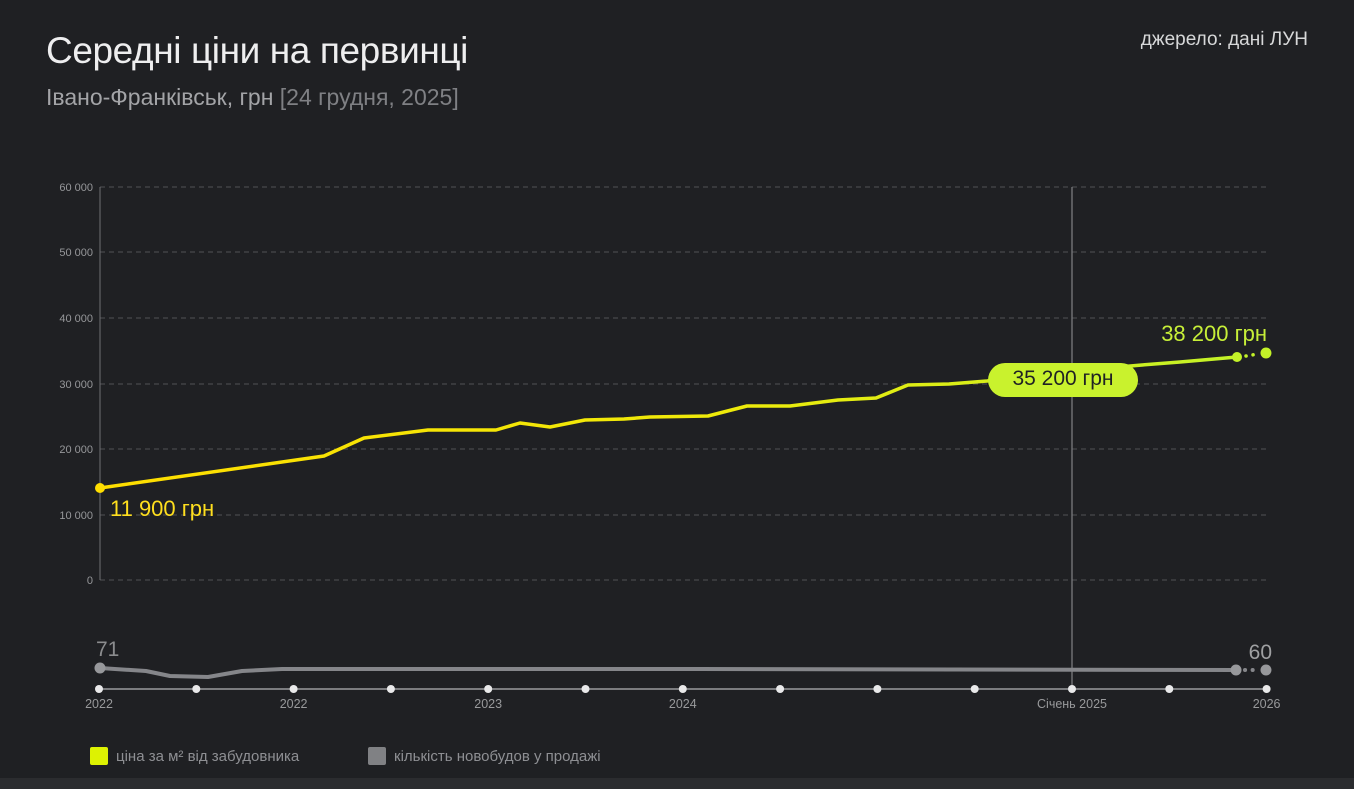 This screenshot has height=789, width=1354. I want to click on subtitle-city: Івано-Франківськ, грн, so click(160, 97).